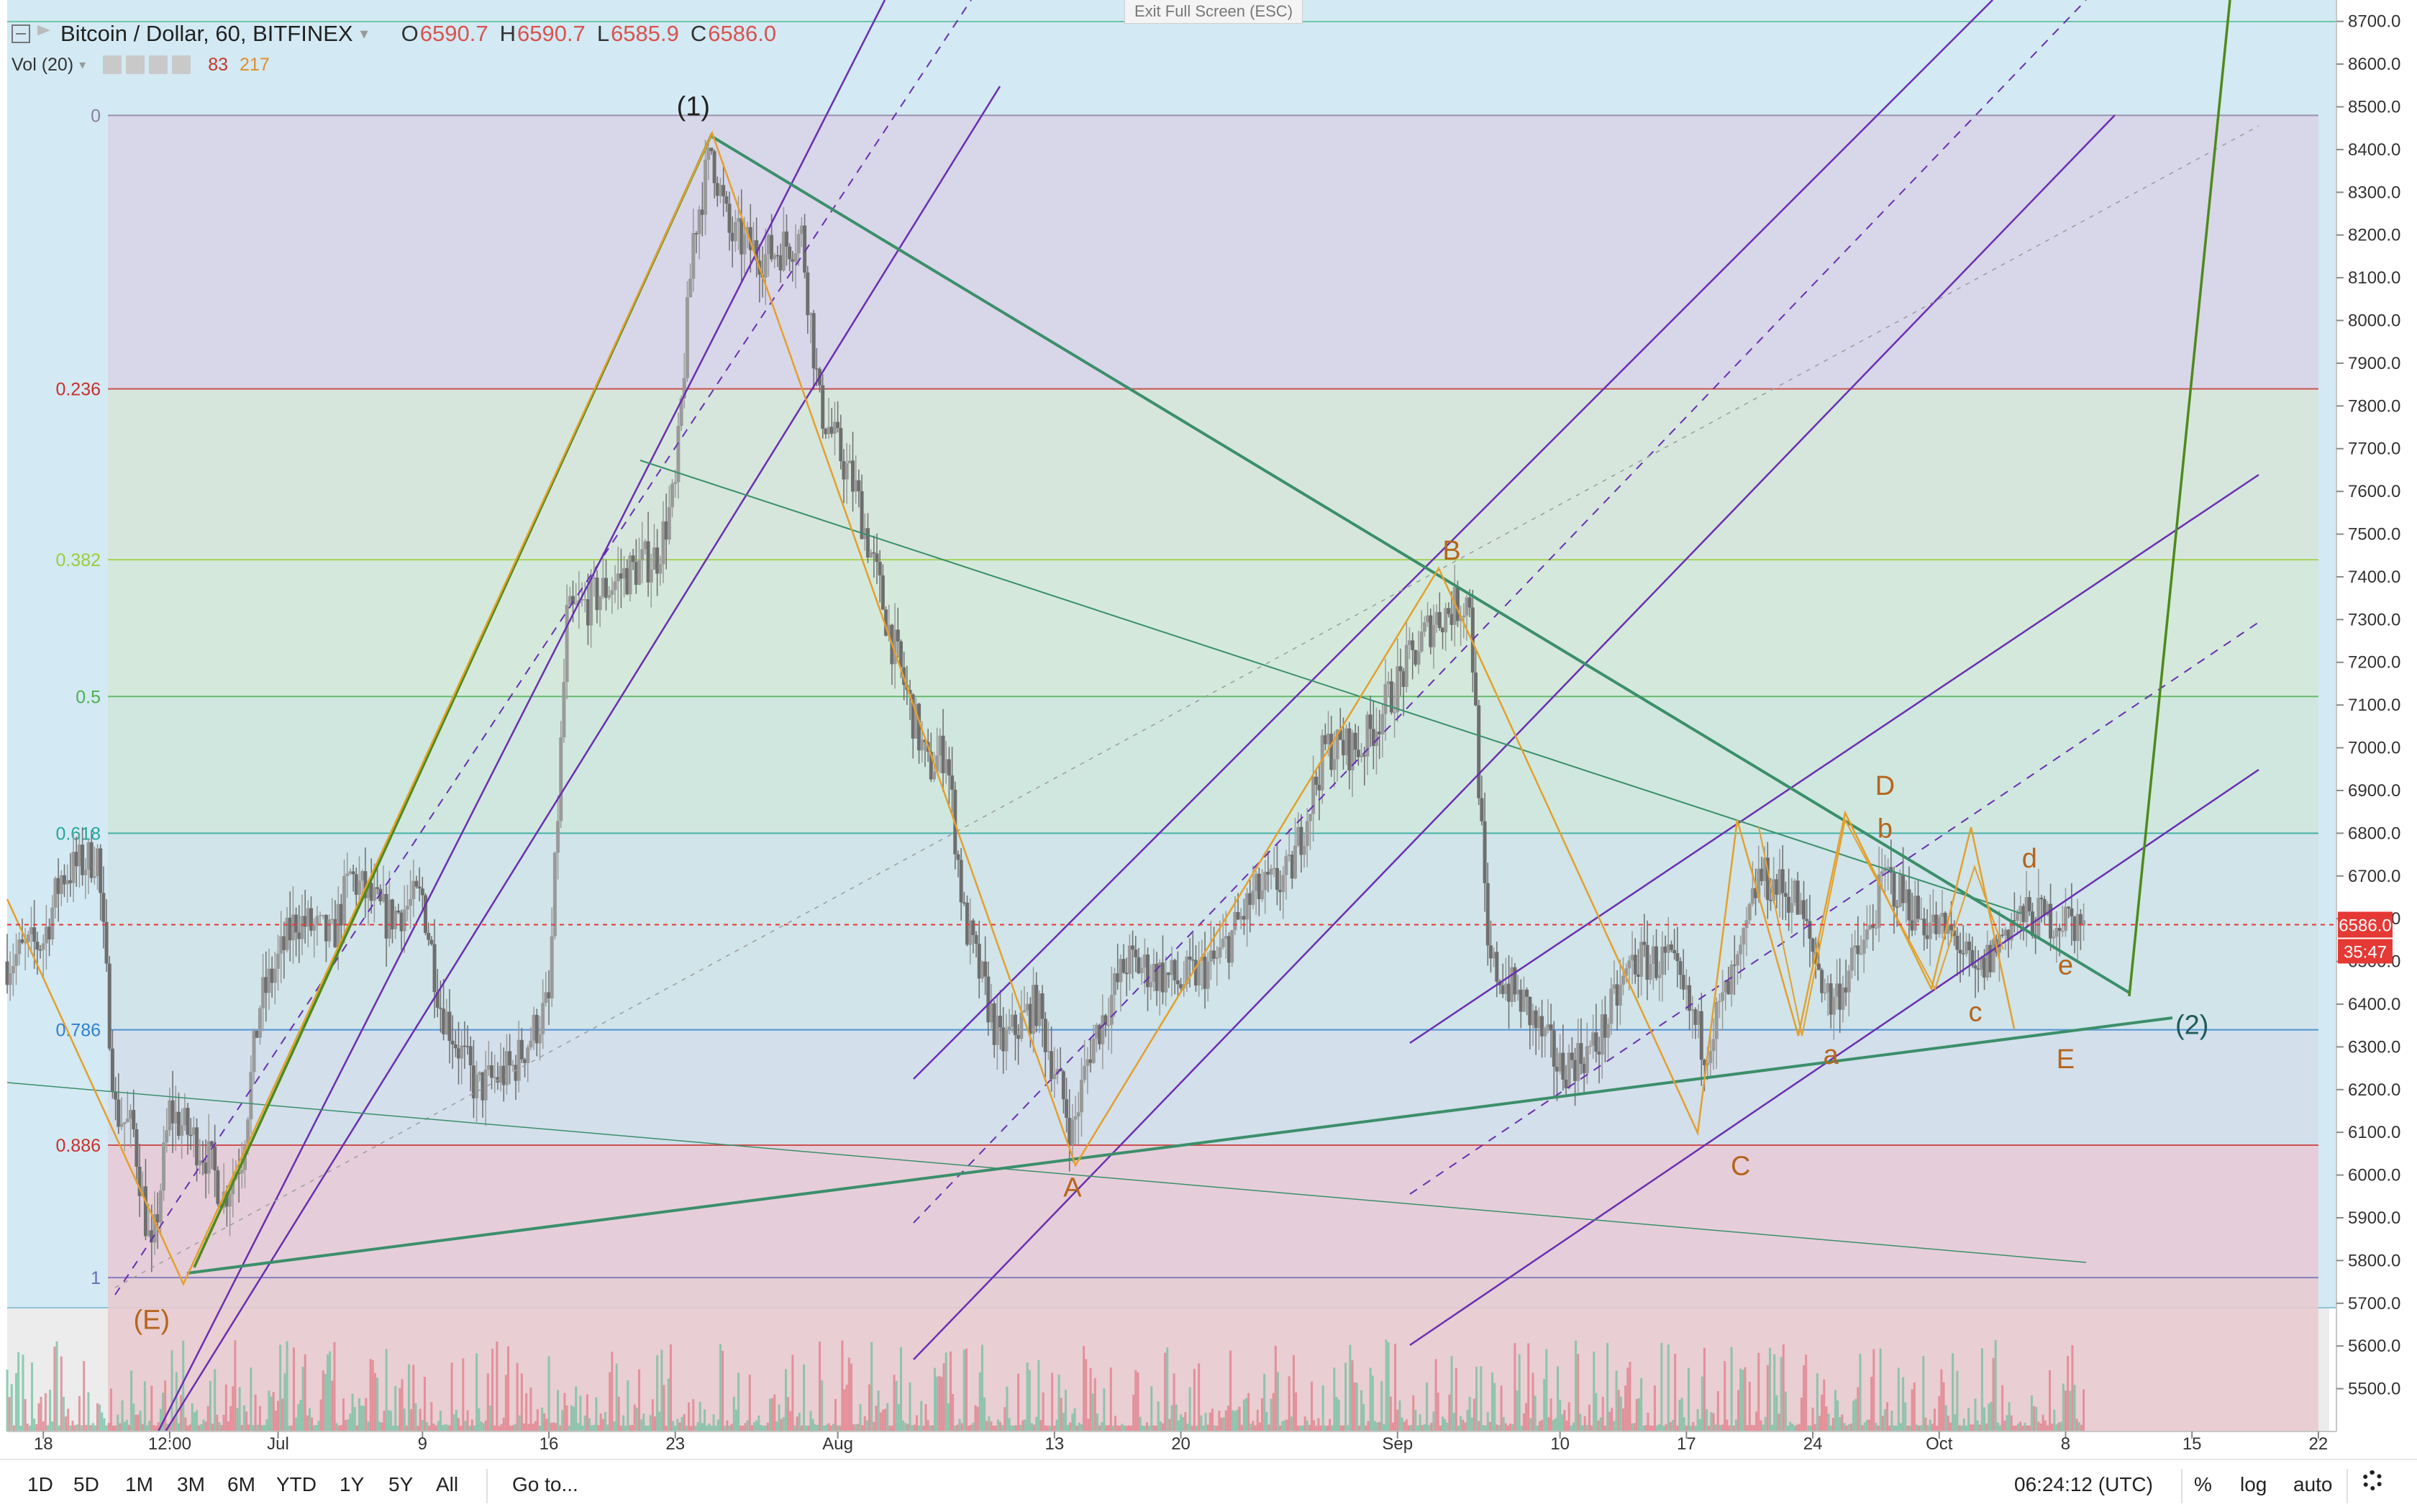  I want to click on range-5d-button: 5D, so click(86, 1484).